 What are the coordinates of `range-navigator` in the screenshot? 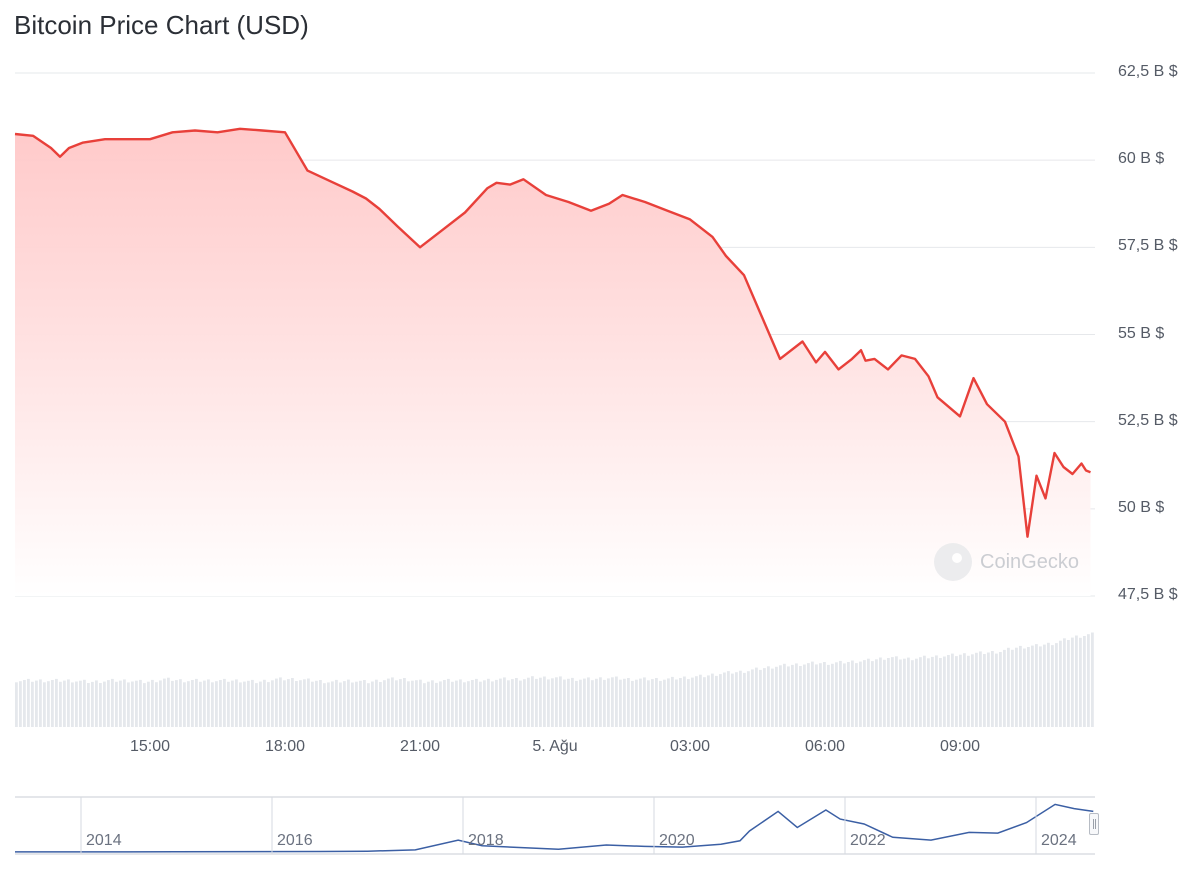 It's located at (554, 825).